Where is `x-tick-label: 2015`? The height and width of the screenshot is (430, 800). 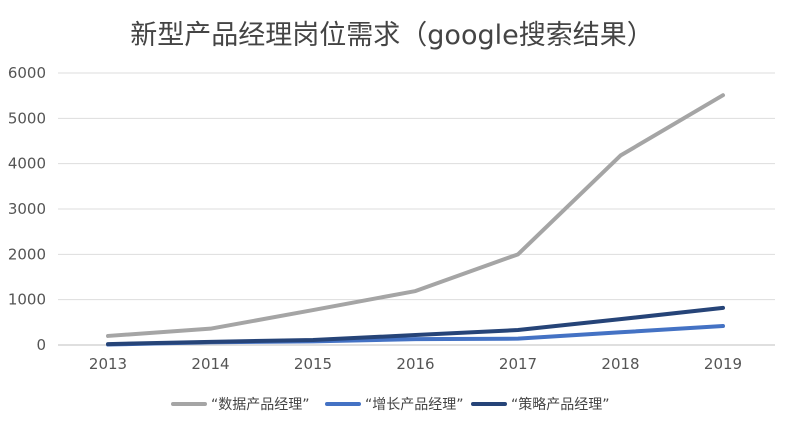
x-tick-label: 2015 is located at coordinates (313, 364).